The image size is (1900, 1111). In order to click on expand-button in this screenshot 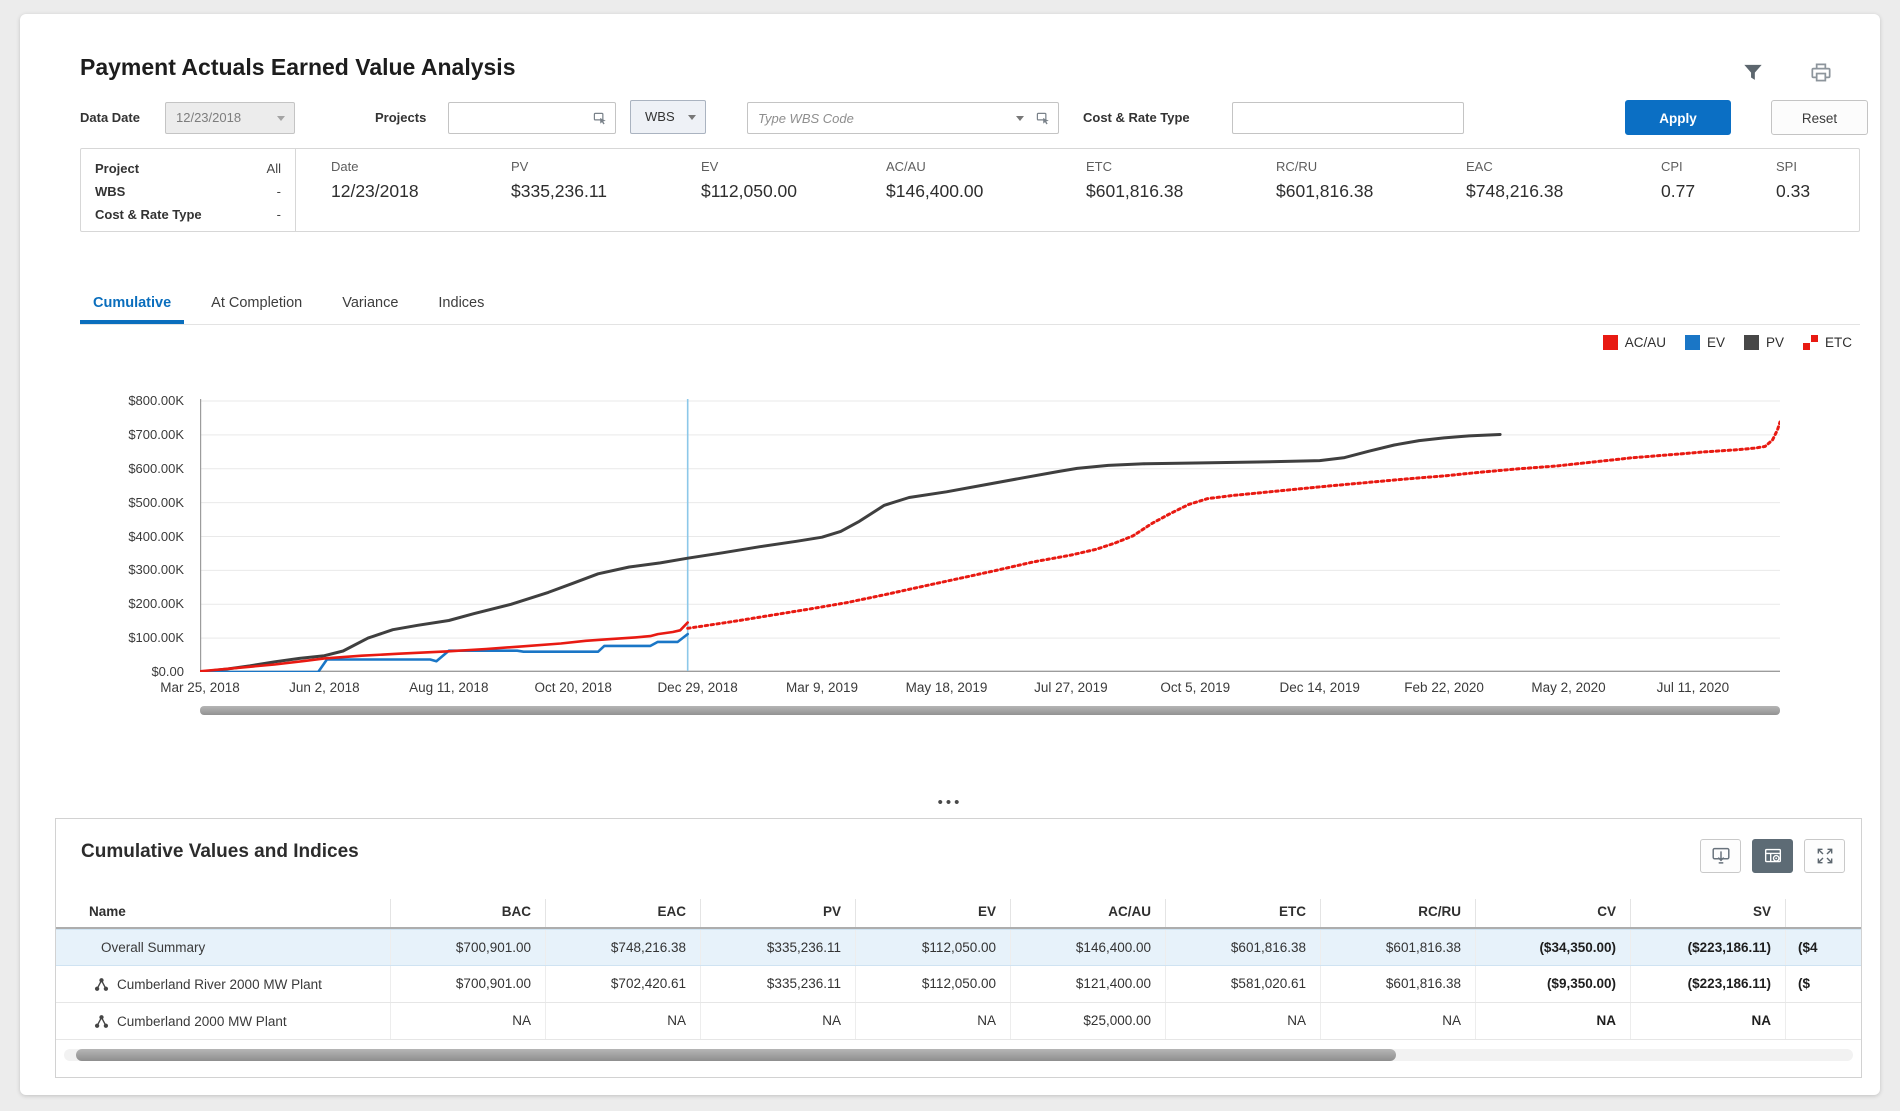, I will do `click(1824, 856)`.